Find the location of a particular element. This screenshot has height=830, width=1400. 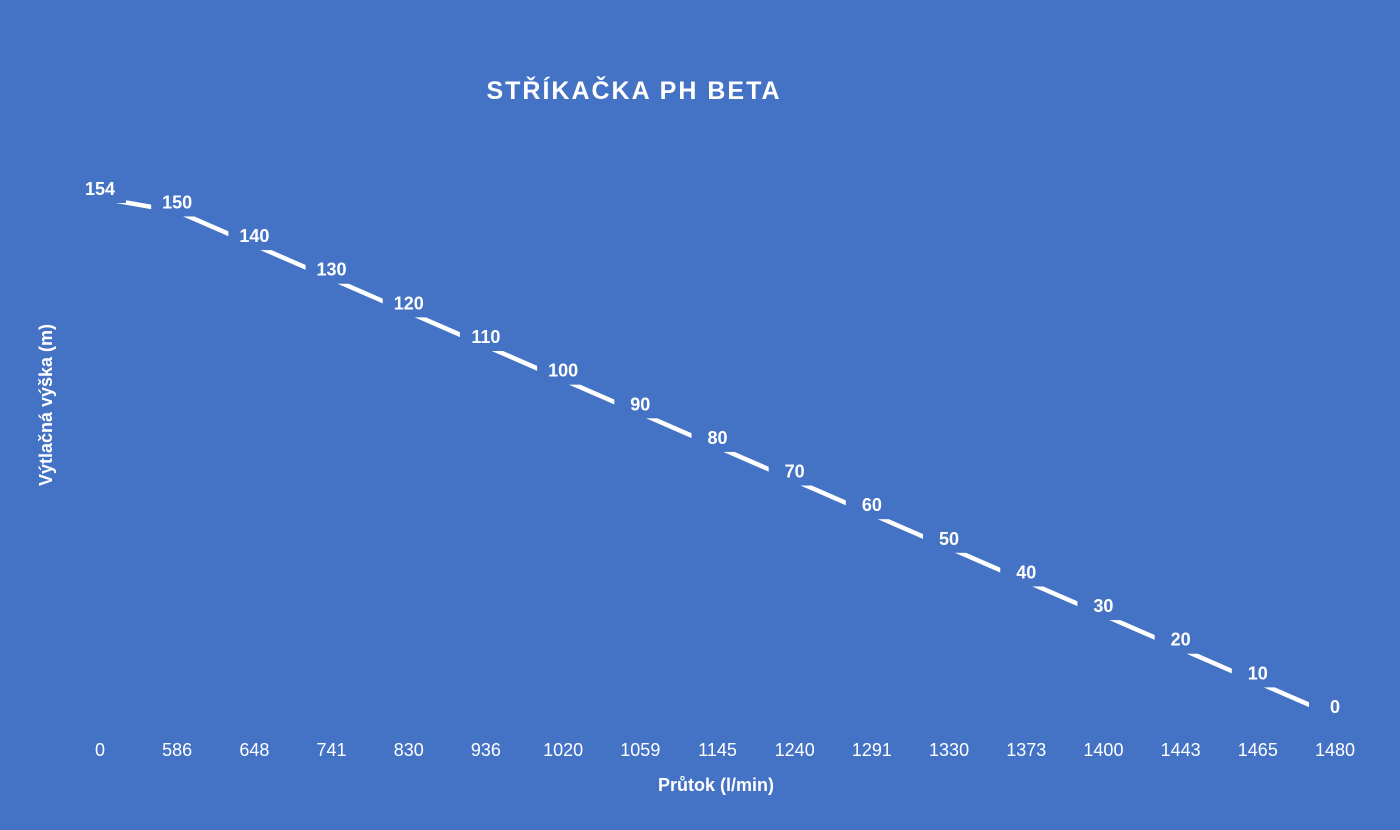

x-tick-label: 1291 is located at coordinates (872, 750).